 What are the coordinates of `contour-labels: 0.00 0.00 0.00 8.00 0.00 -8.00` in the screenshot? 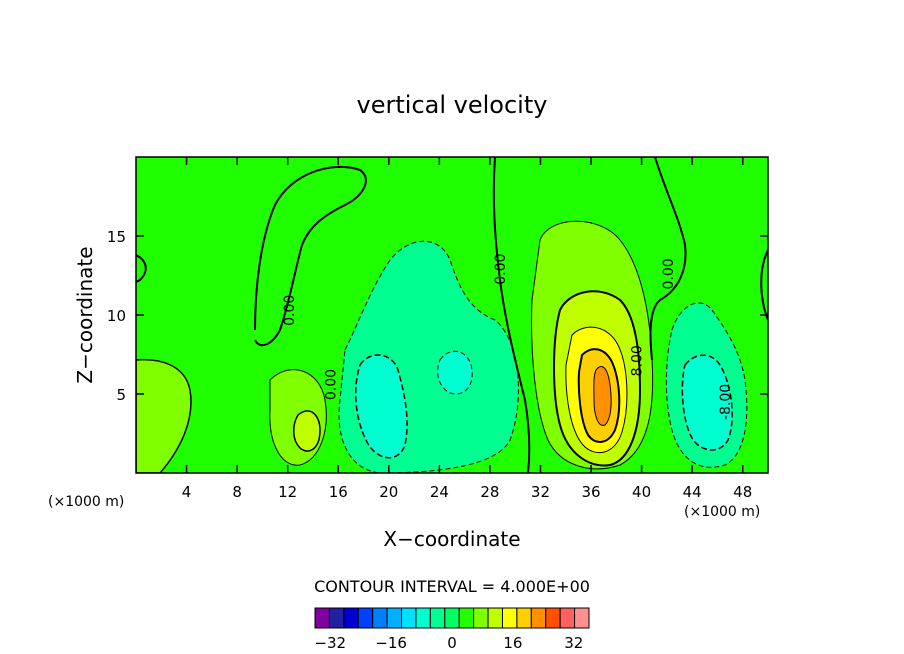 It's located at (508, 337).